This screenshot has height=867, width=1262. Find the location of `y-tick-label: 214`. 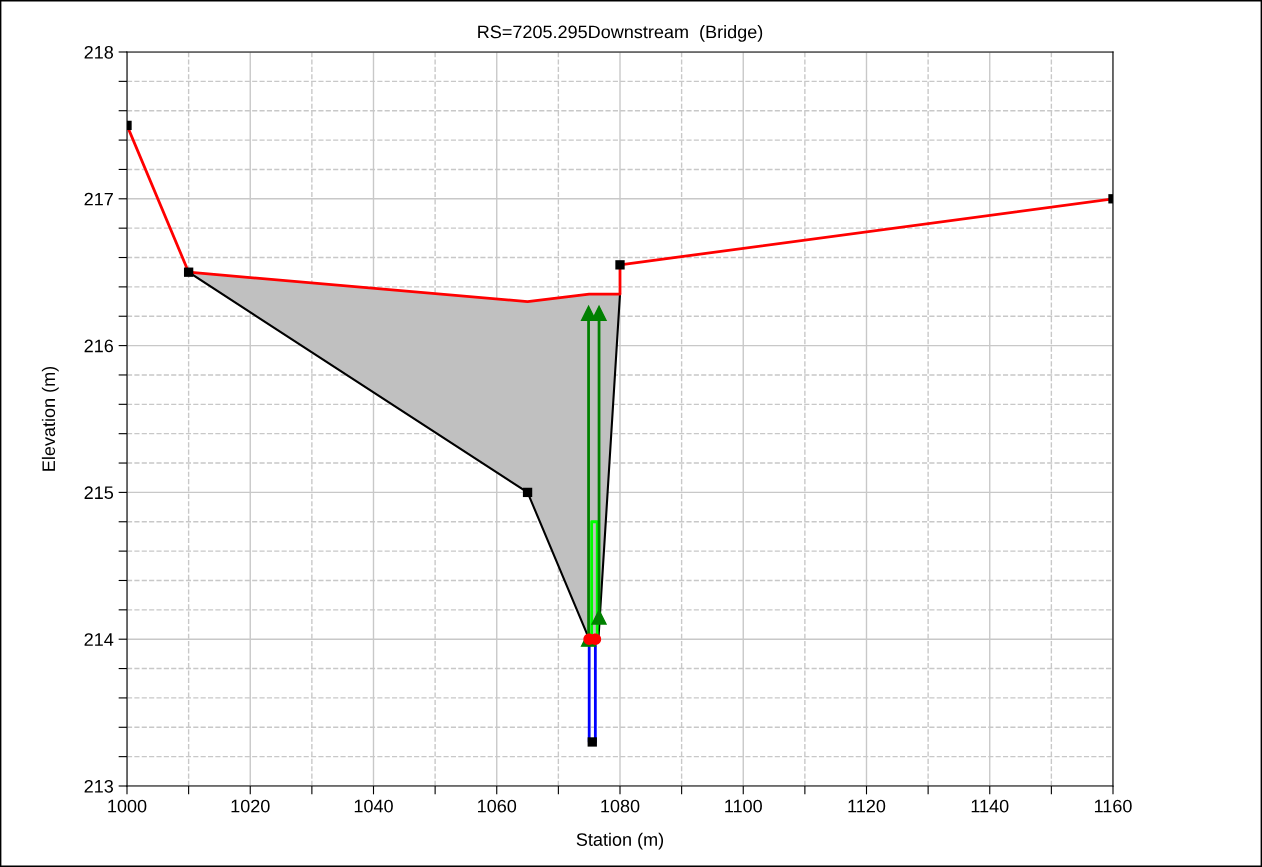

y-tick-label: 214 is located at coordinates (99, 639).